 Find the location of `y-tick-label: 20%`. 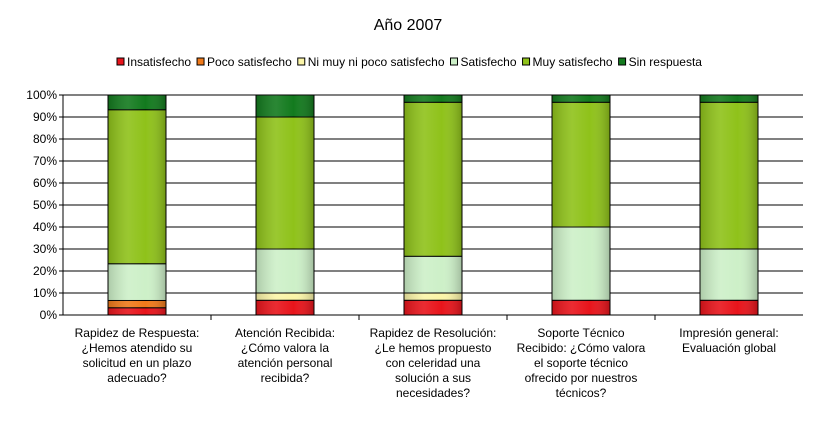

y-tick-label: 20% is located at coordinates (45, 271).